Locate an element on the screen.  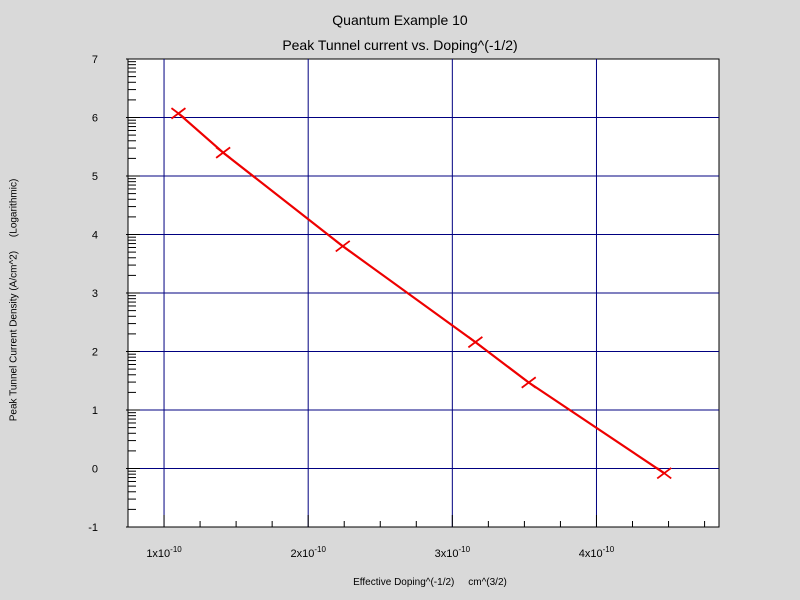
y-tick-label: 2 is located at coordinates (95, 353).